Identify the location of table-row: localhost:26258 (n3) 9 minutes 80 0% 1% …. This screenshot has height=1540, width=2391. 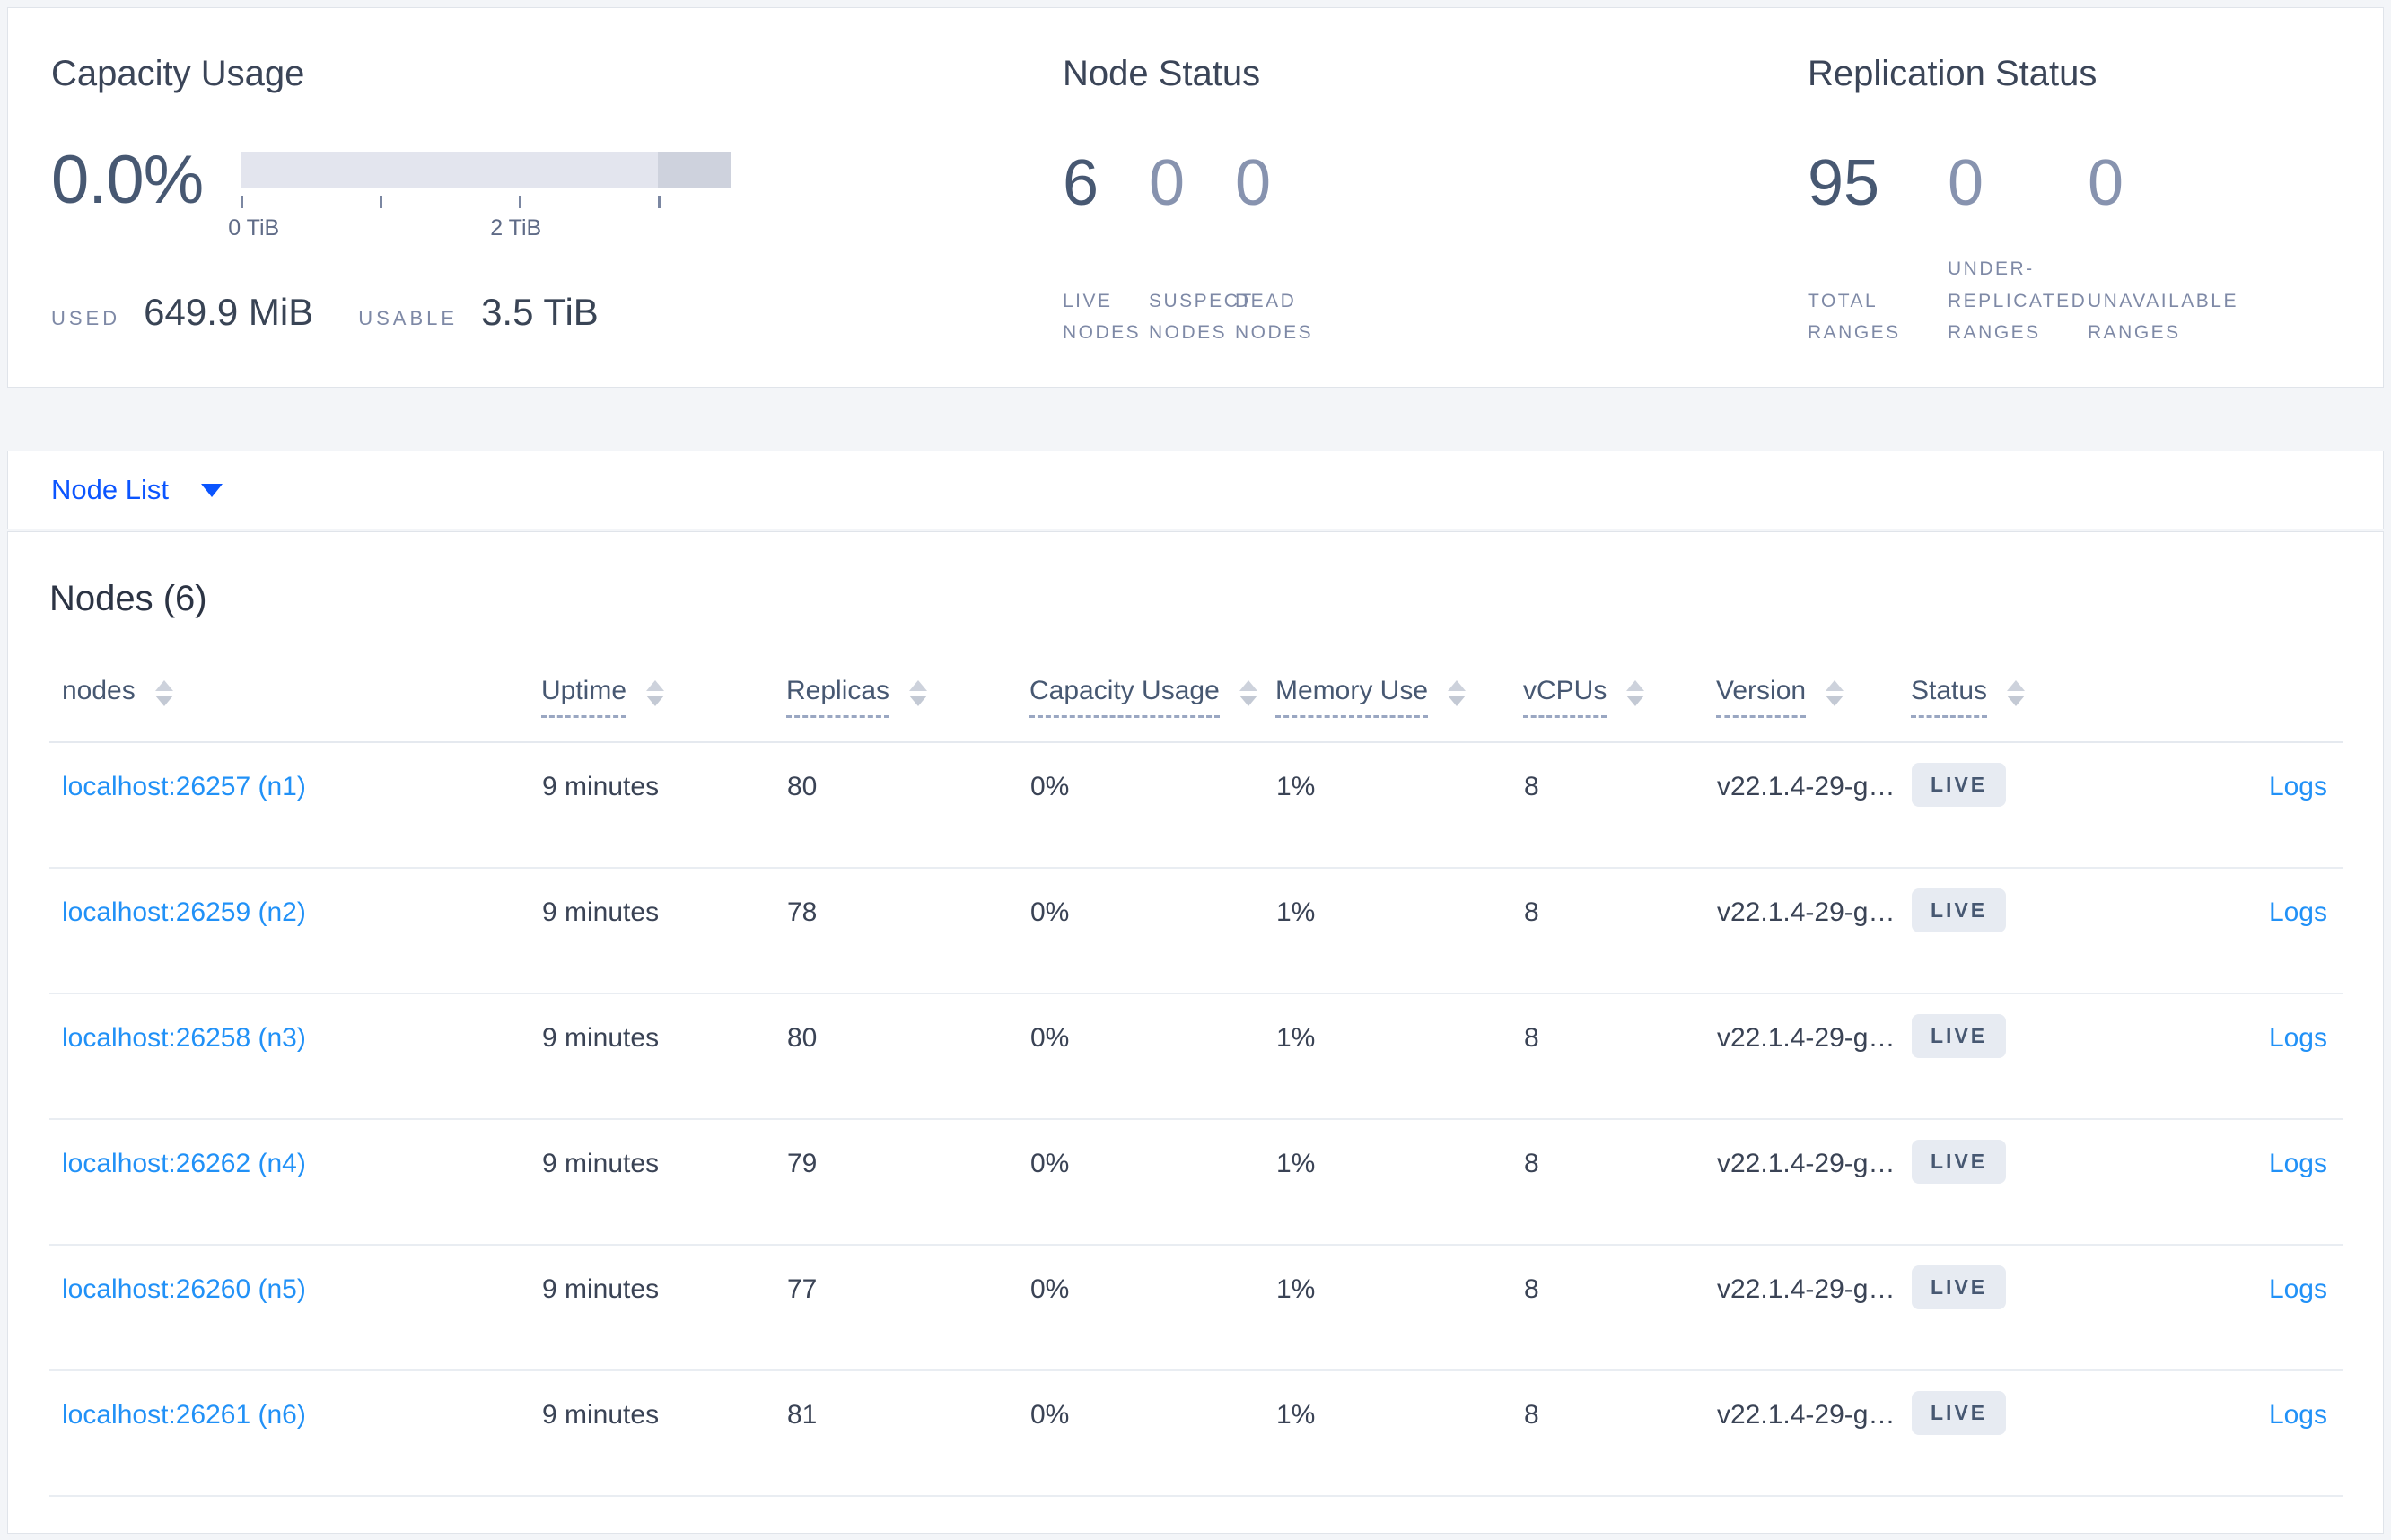
(1196, 1057).